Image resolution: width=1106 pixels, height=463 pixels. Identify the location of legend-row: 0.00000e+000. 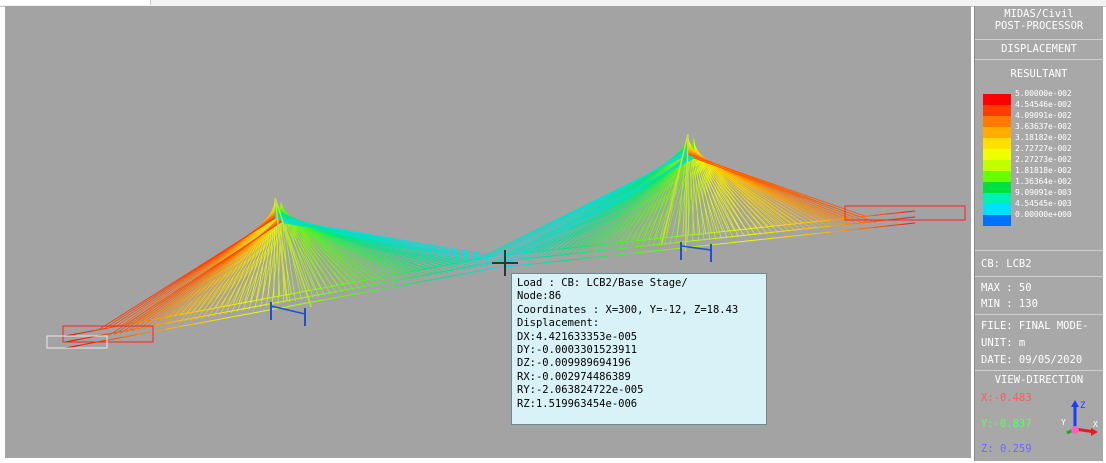
(1041, 218).